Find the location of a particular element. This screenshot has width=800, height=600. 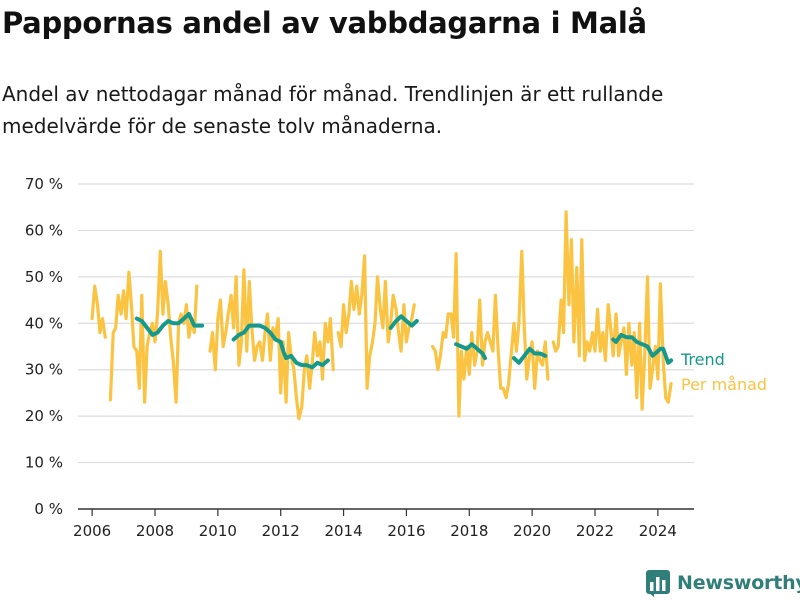

x-tick-label: 2008 is located at coordinates (155, 531).